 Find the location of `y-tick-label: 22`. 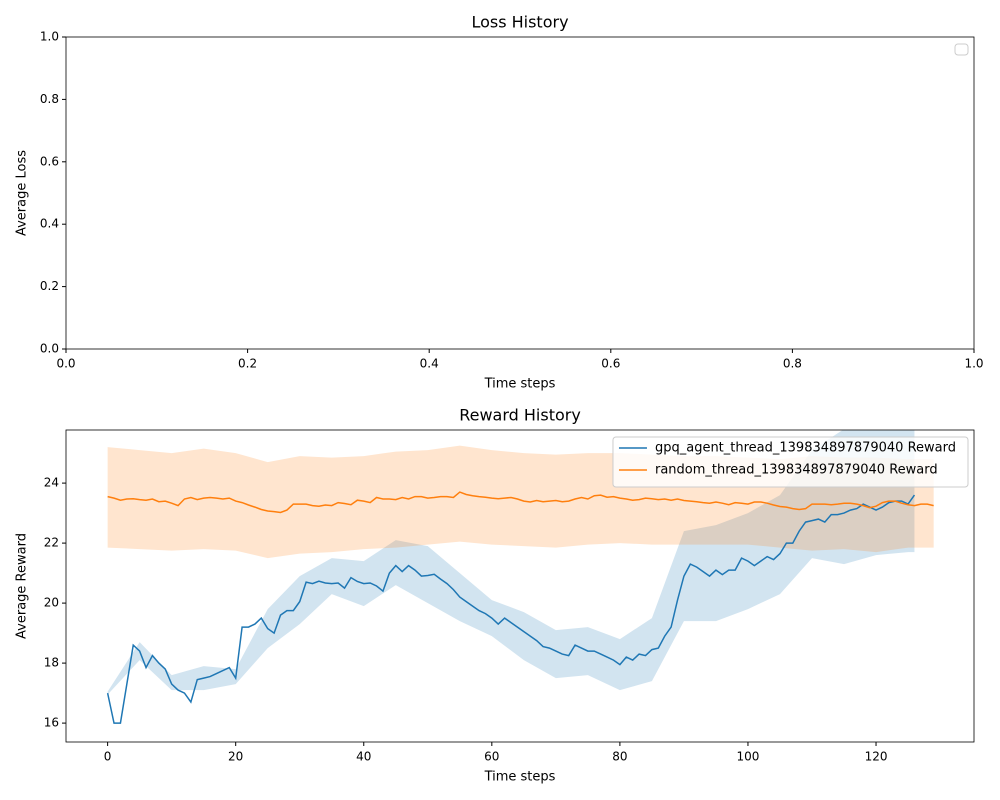

y-tick-label: 22 is located at coordinates (51, 543).